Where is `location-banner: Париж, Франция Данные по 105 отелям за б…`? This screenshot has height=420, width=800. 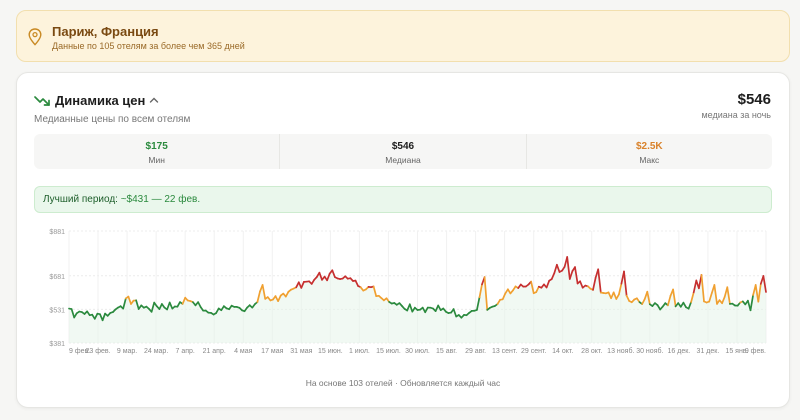
location-banner: Париж, Франция Данные по 105 отелям за б… is located at coordinates (403, 36).